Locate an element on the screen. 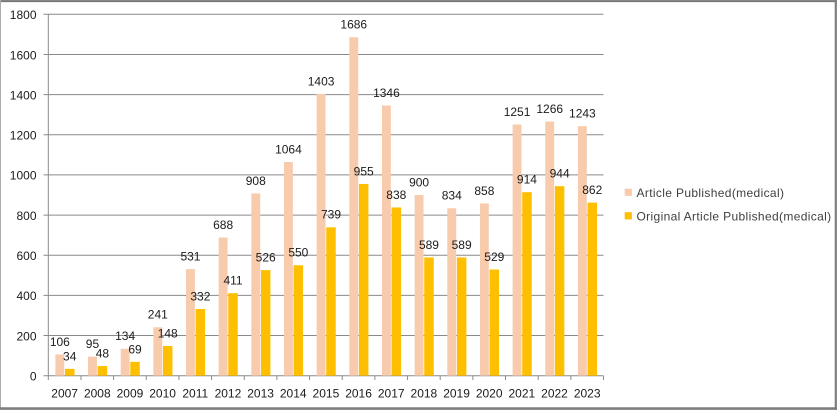 This screenshot has width=837, height=415. svg-text: 332 is located at coordinates (200, 296).